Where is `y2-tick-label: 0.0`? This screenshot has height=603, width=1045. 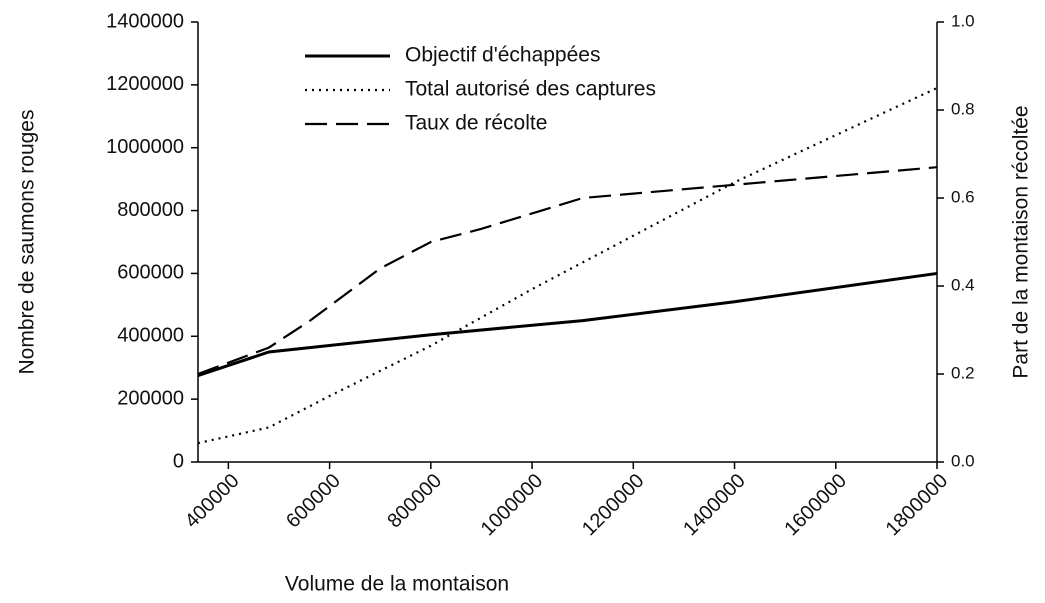
y2-tick-label: 0.0 is located at coordinates (963, 460).